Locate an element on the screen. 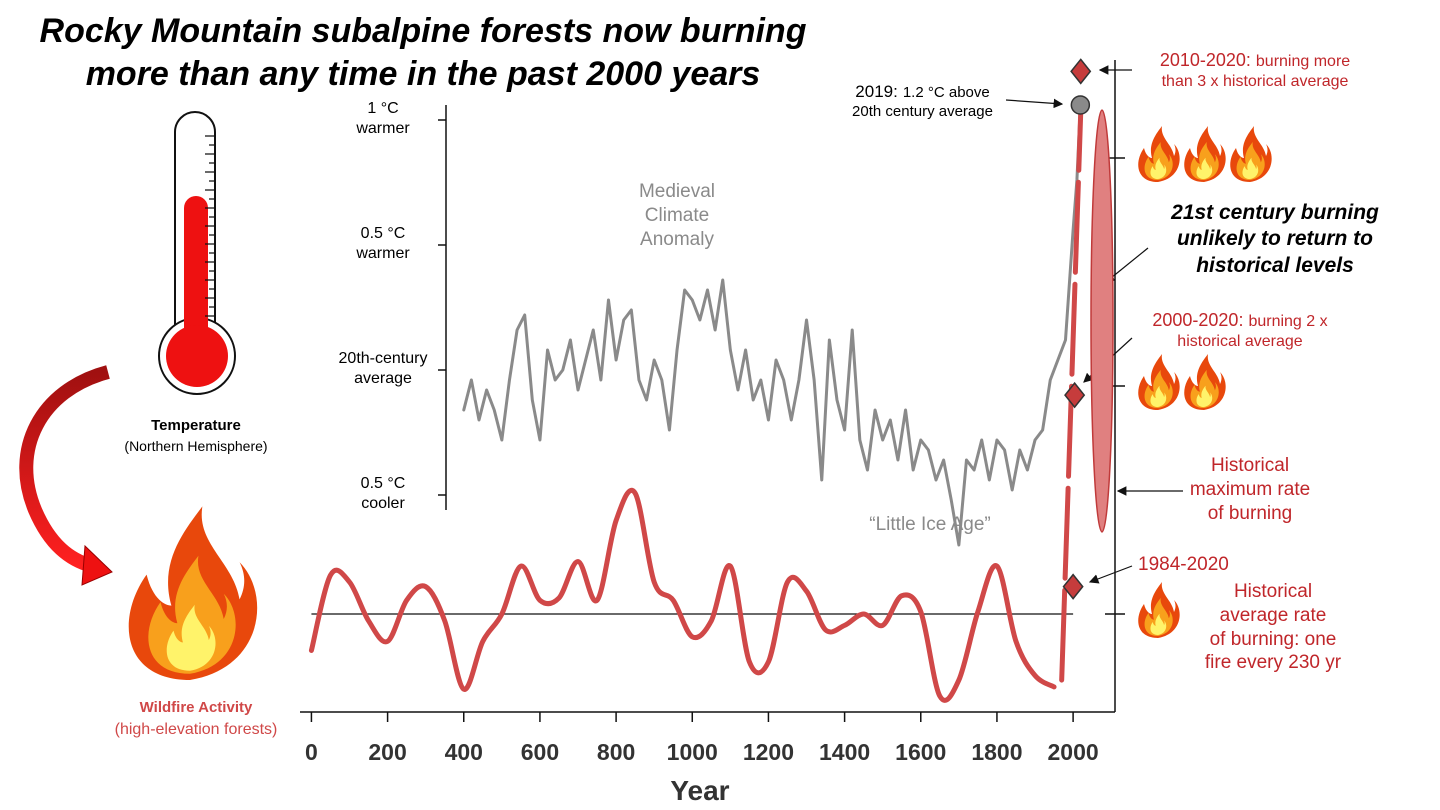 Image resolution: width=1440 pixels, height=810 pixels. fire-label: Wildfire Activity is located at coordinates (196, 707).